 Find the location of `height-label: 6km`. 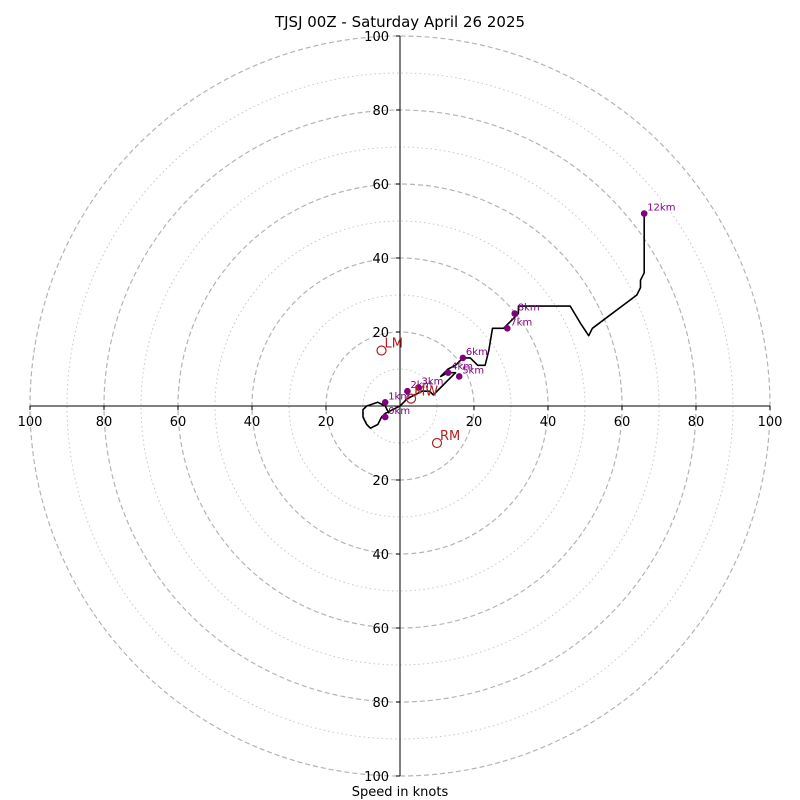

height-label: 6km is located at coordinates (477, 352).